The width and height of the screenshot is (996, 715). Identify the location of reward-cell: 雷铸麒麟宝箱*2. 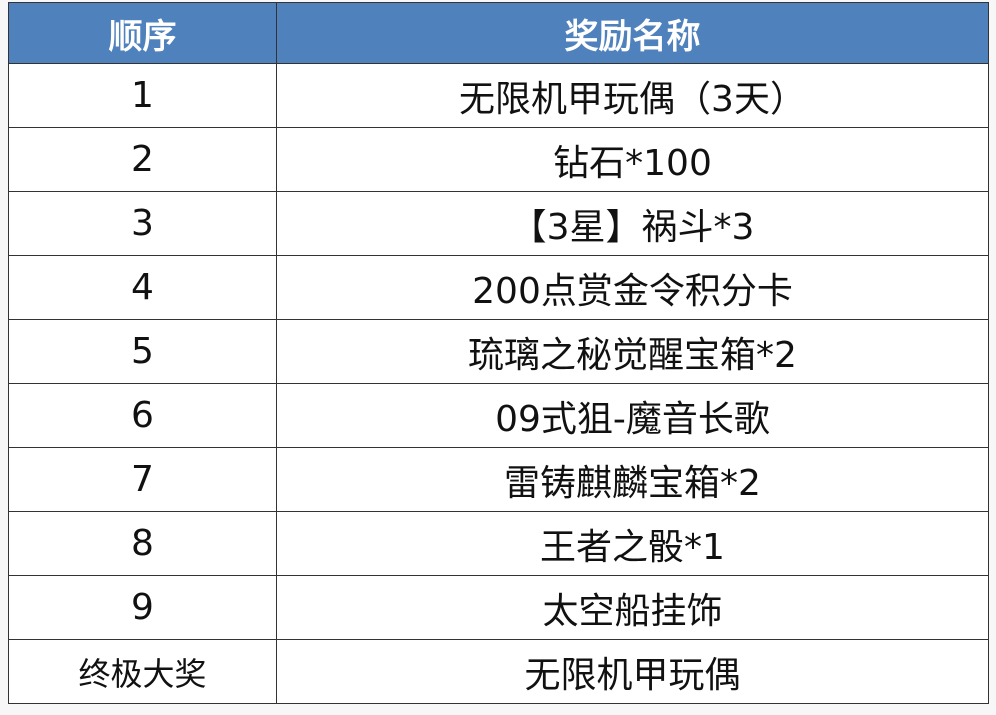
(632, 479).